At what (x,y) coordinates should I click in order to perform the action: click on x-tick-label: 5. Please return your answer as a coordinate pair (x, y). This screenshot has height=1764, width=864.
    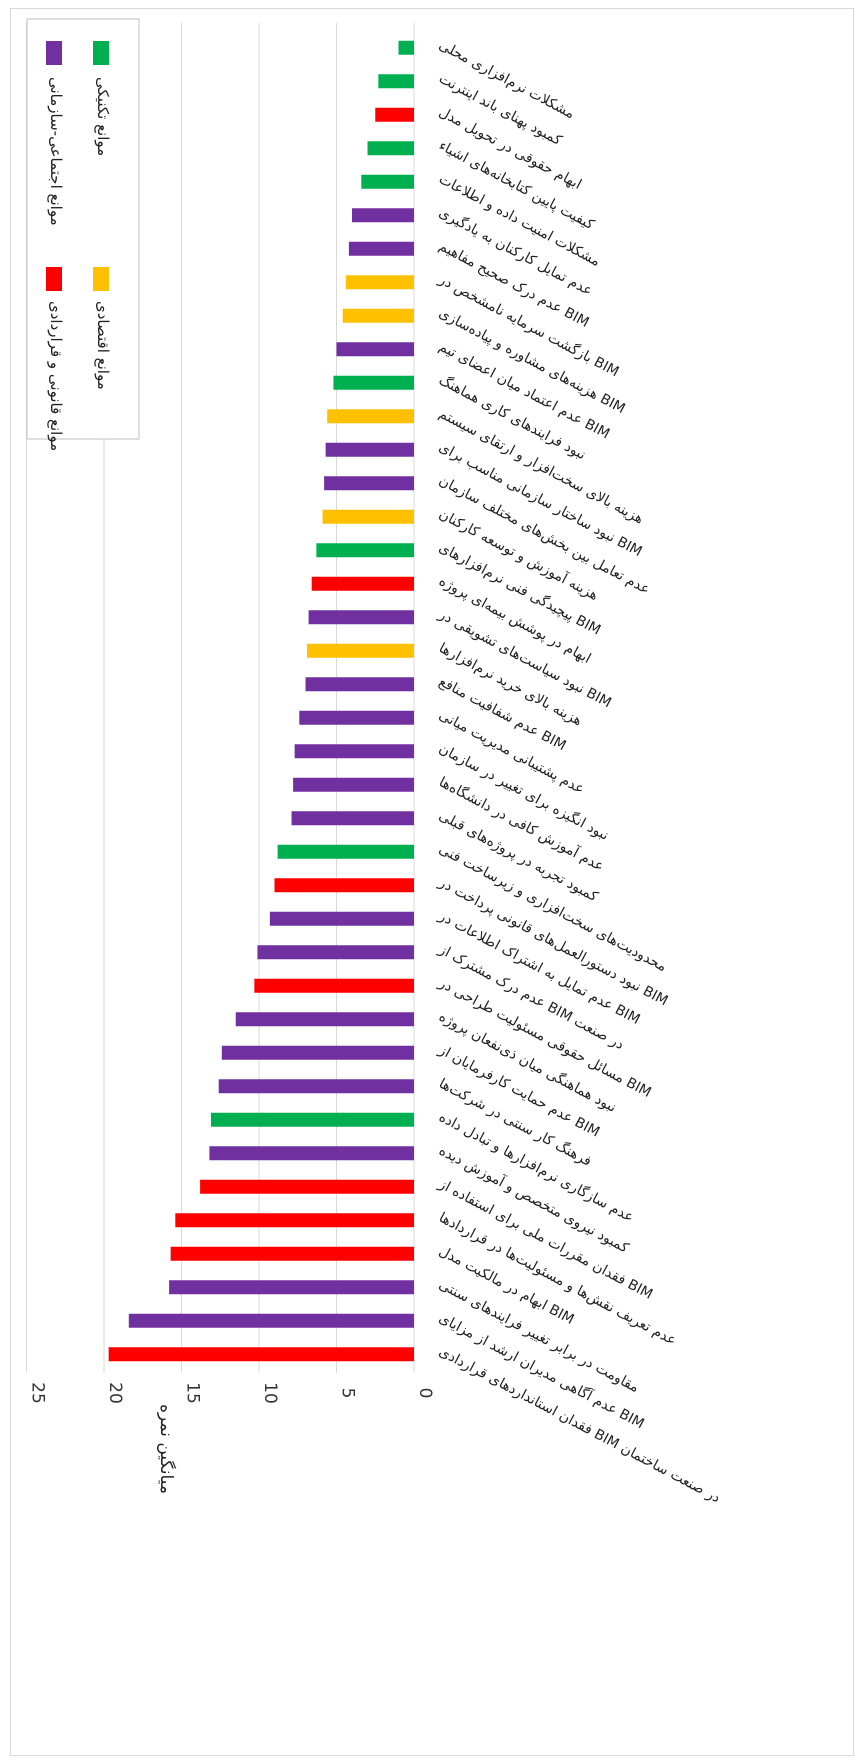
    Looking at the image, I should click on (348, 1393).